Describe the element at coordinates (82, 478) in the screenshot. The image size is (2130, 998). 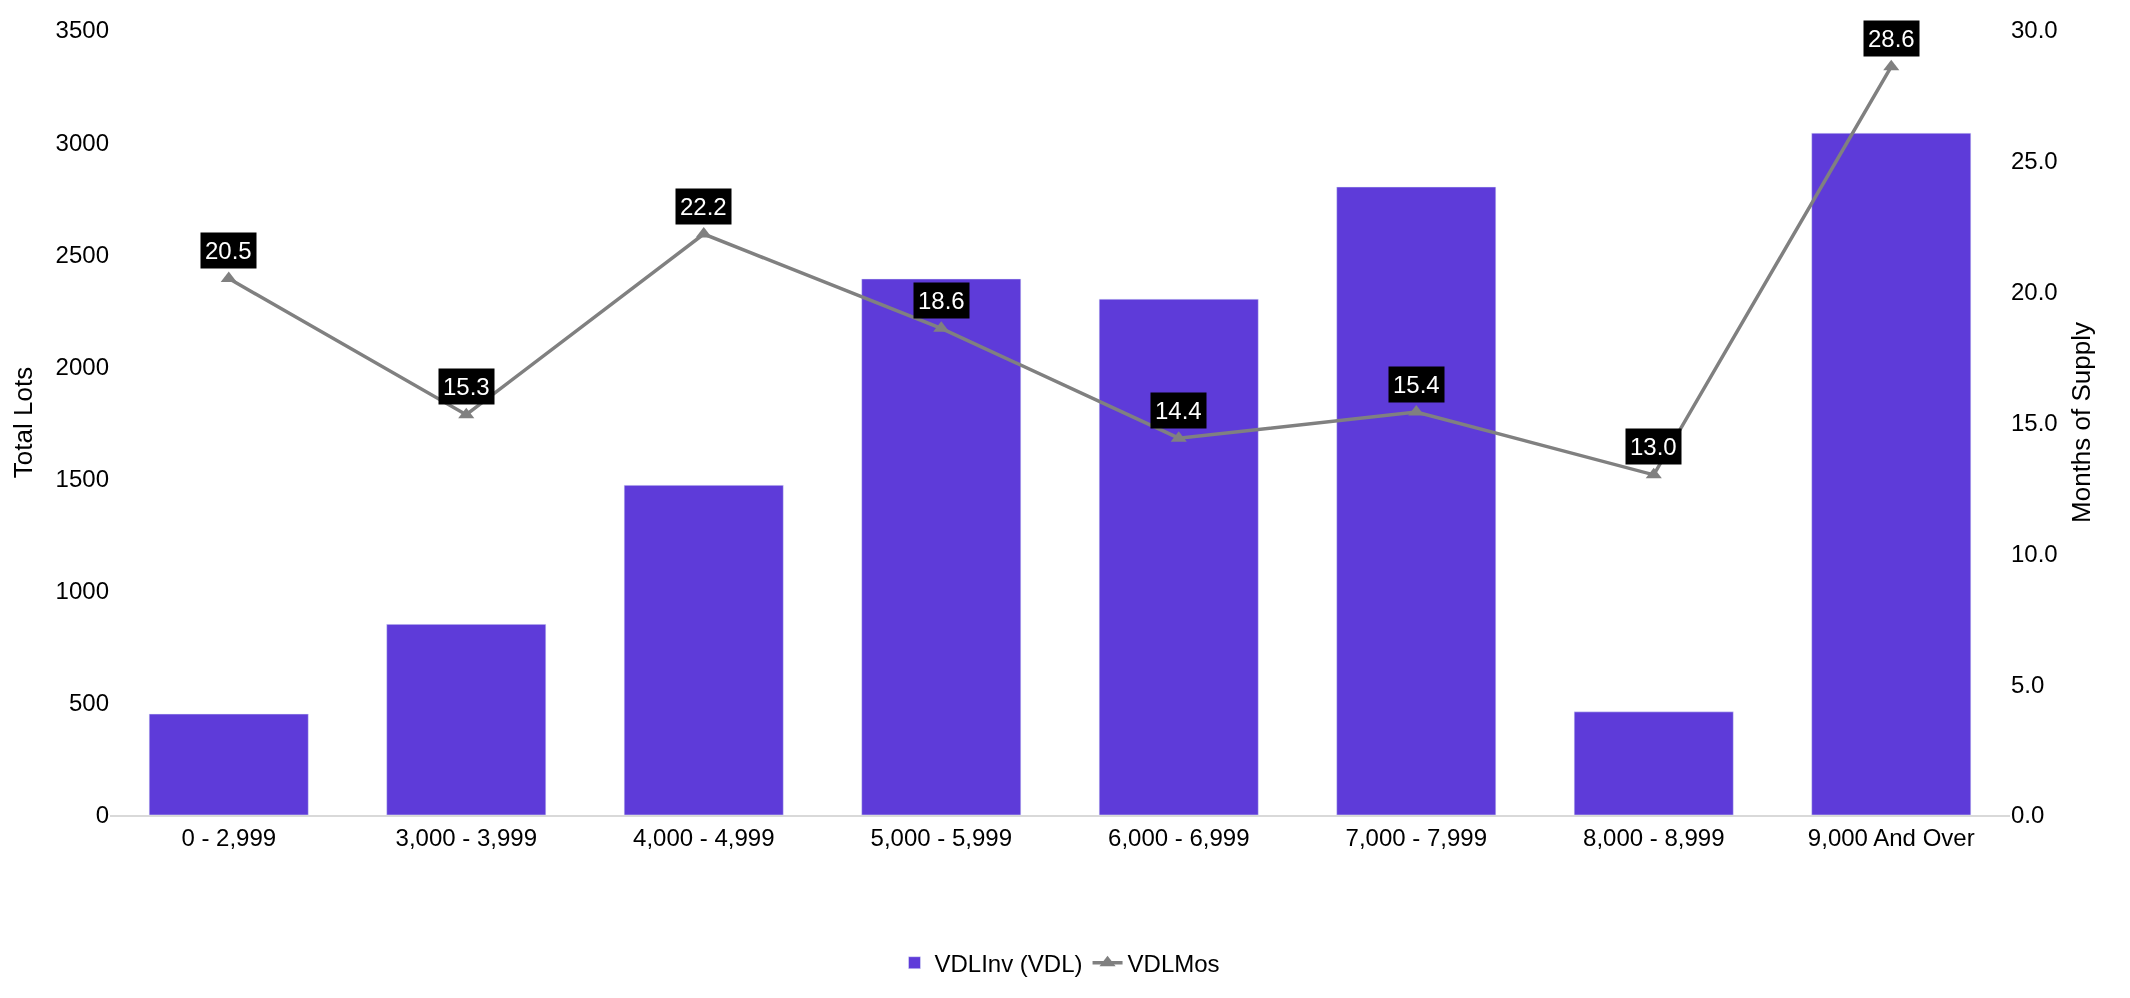
I see `y-tick-label: 1500` at that location.